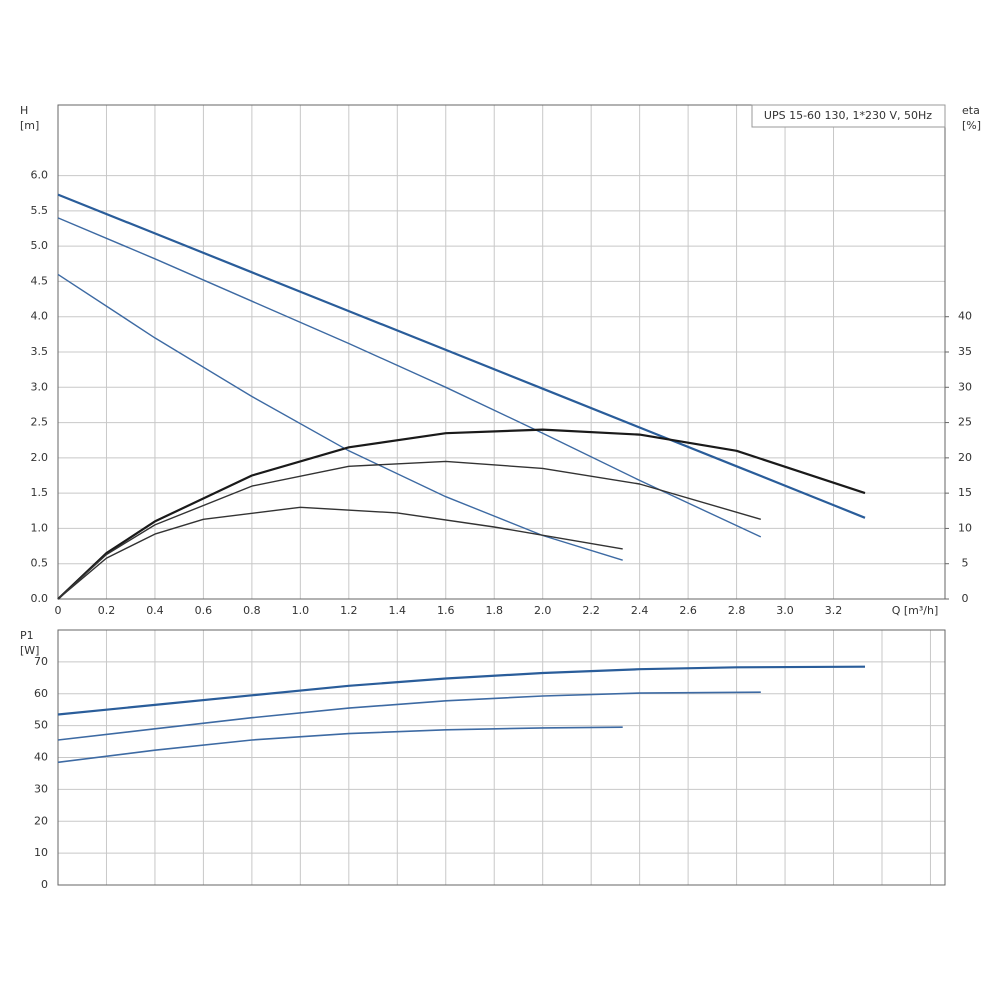  I want to click on y2-tick-label: 15, so click(965, 492).